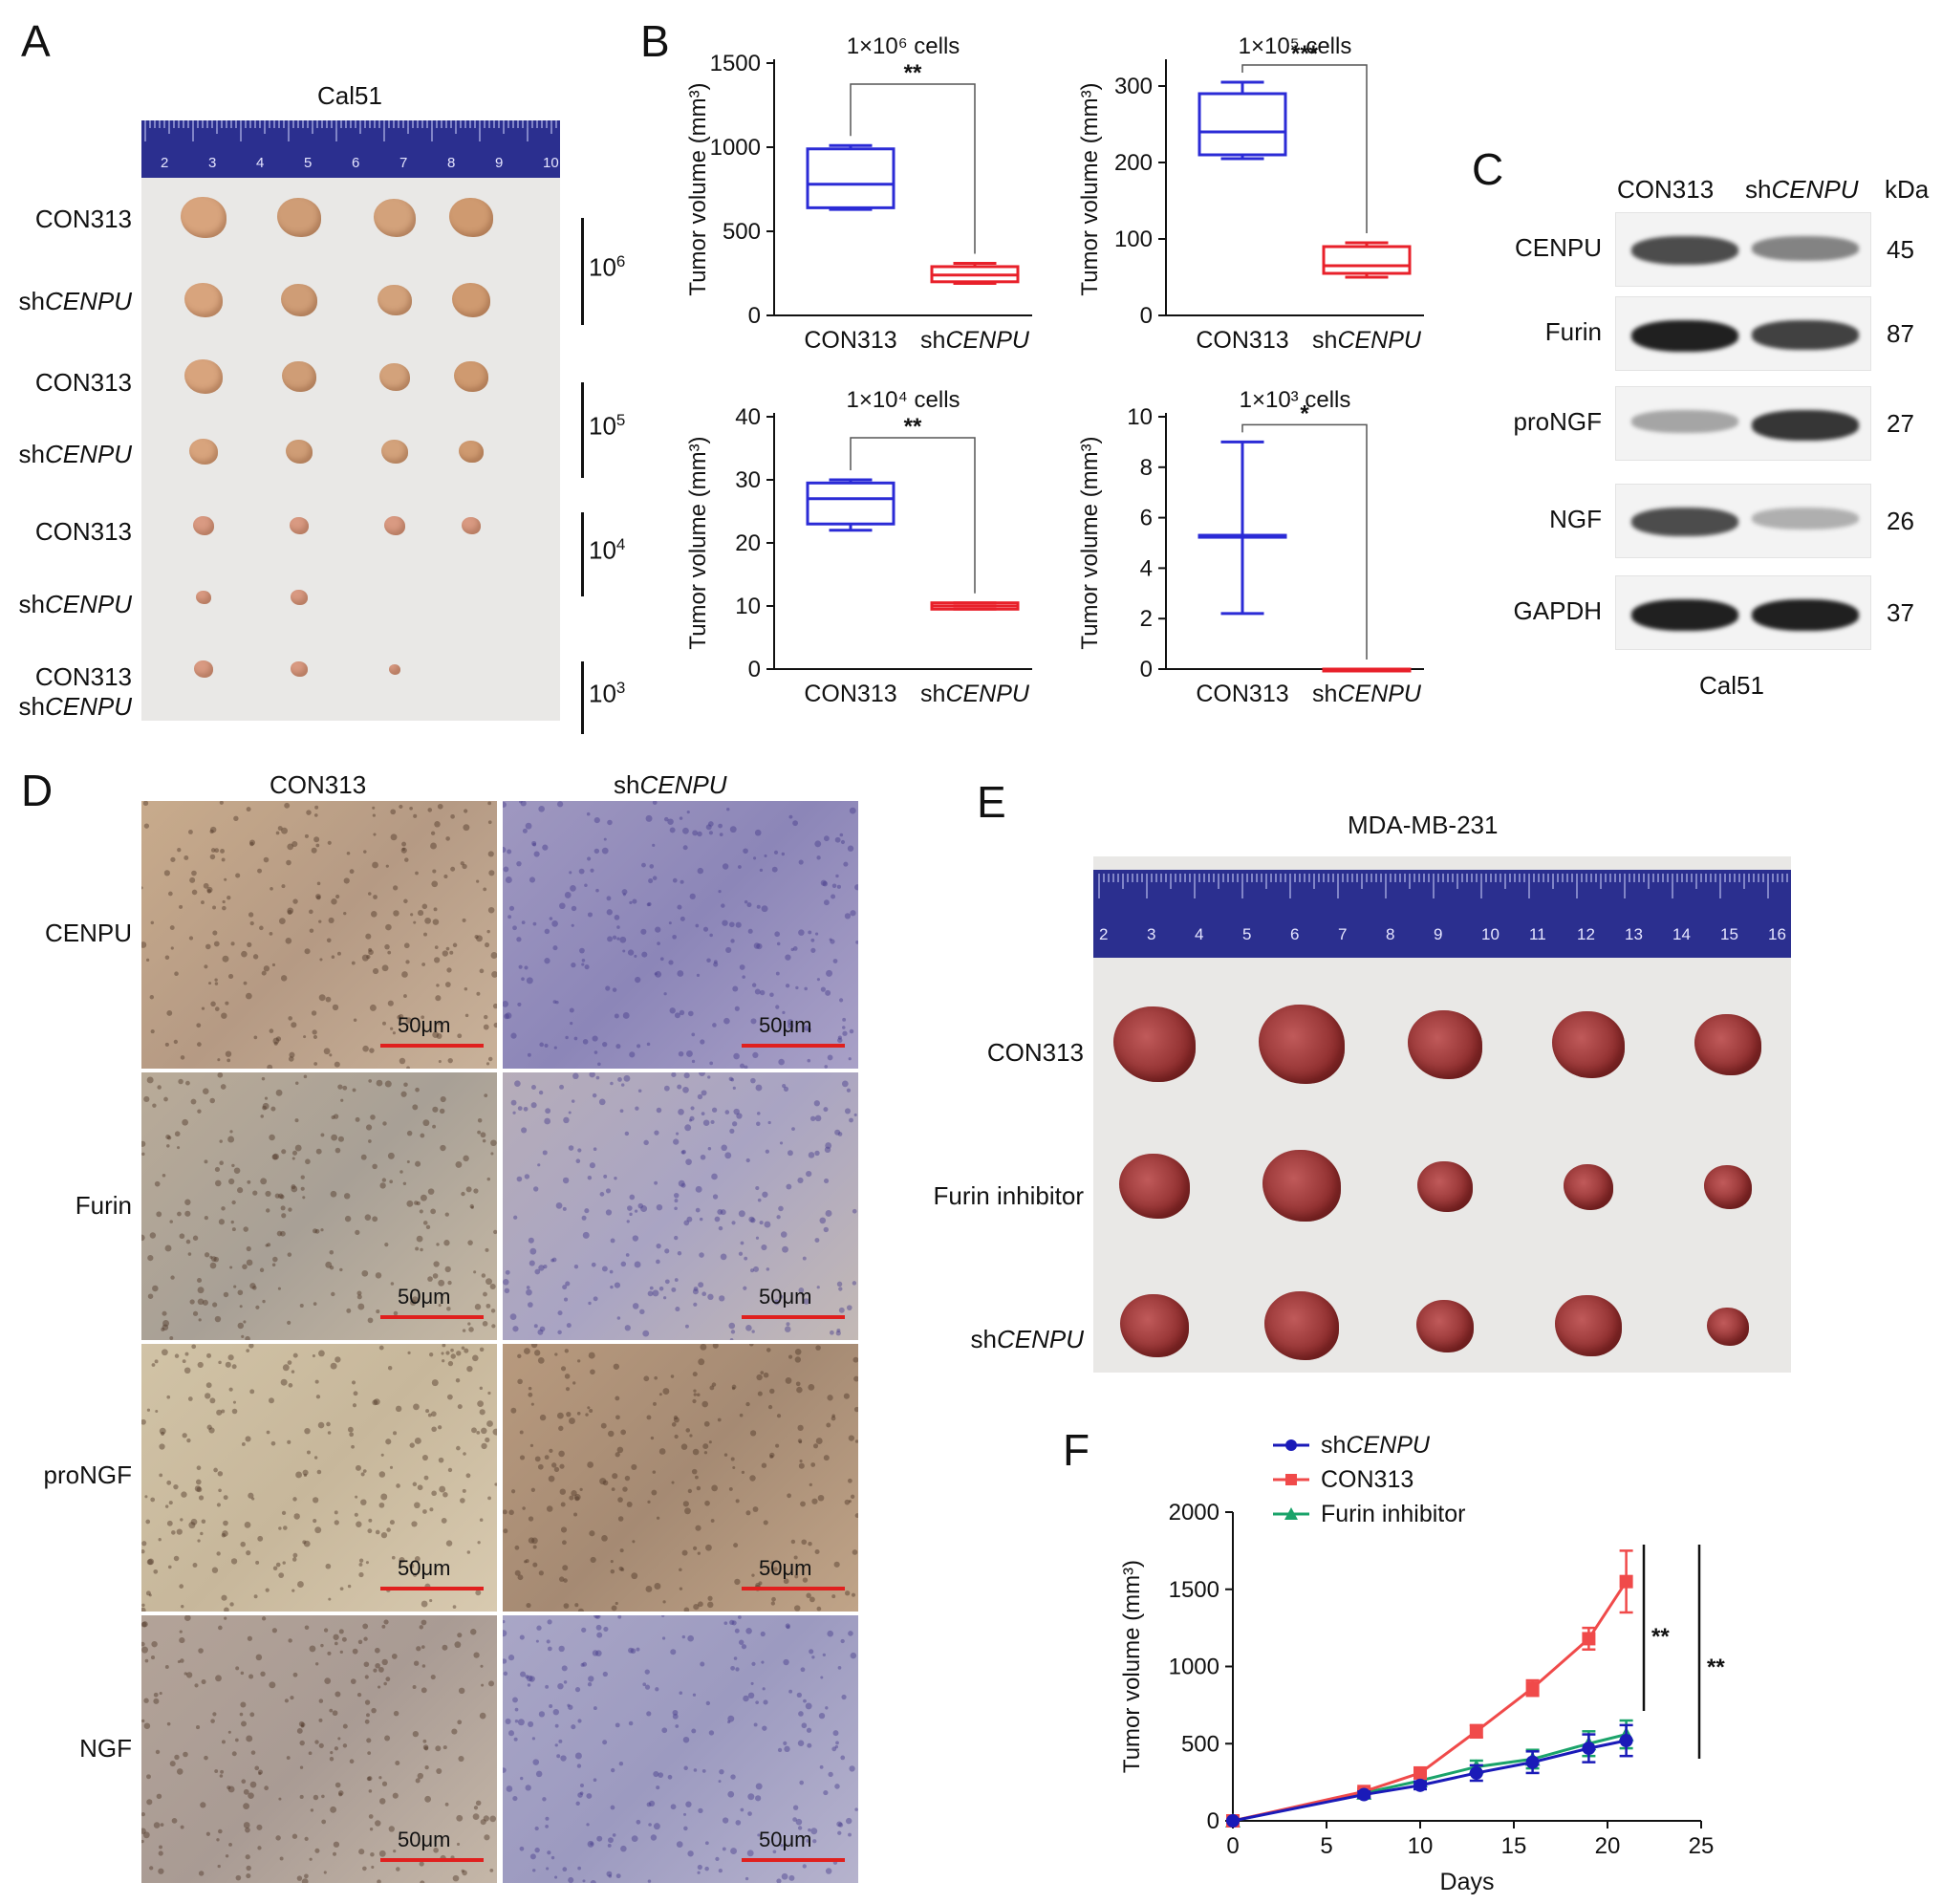 Image resolution: width=1942 pixels, height=1904 pixels. I want to click on ihc-texture, so click(319, 1749).